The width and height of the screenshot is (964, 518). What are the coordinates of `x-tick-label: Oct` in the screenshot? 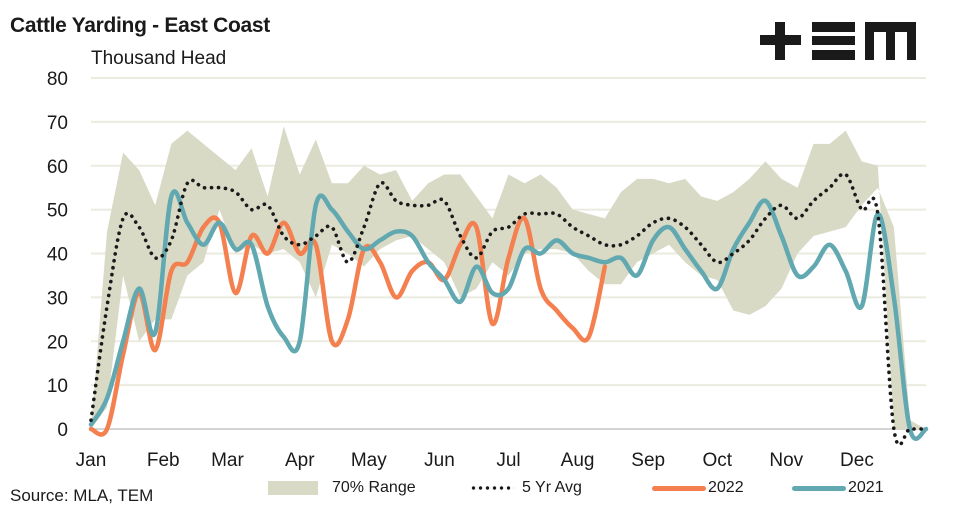 It's located at (717, 460).